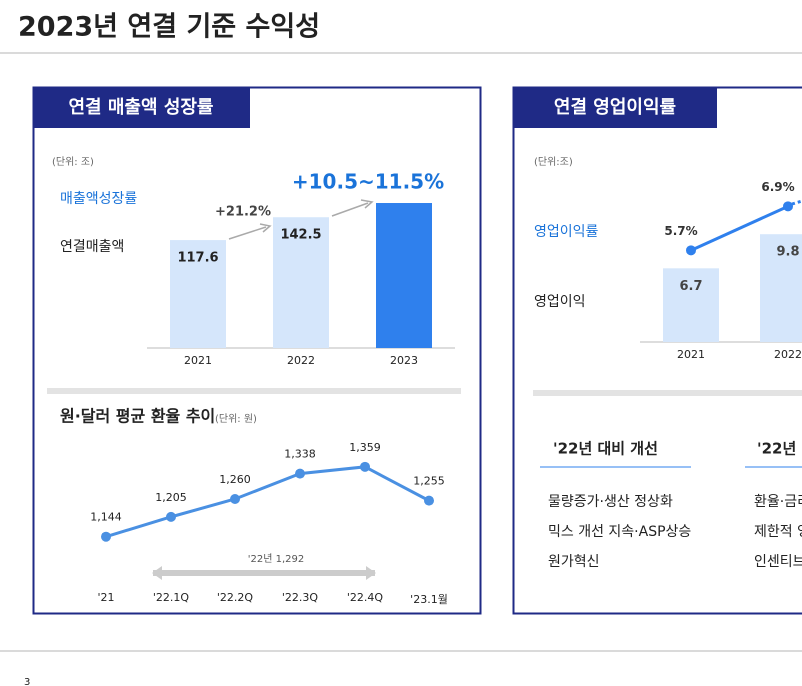 This screenshot has width=802, height=686. Describe the element at coordinates (787, 252) in the screenshot. I see `value-label: 9.8` at that location.